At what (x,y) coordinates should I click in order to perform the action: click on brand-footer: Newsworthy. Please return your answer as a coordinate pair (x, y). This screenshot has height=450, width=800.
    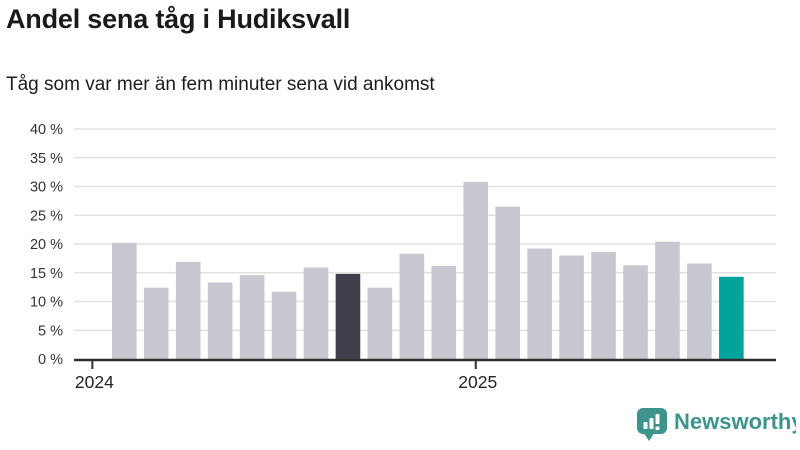
    Looking at the image, I should click on (718, 426).